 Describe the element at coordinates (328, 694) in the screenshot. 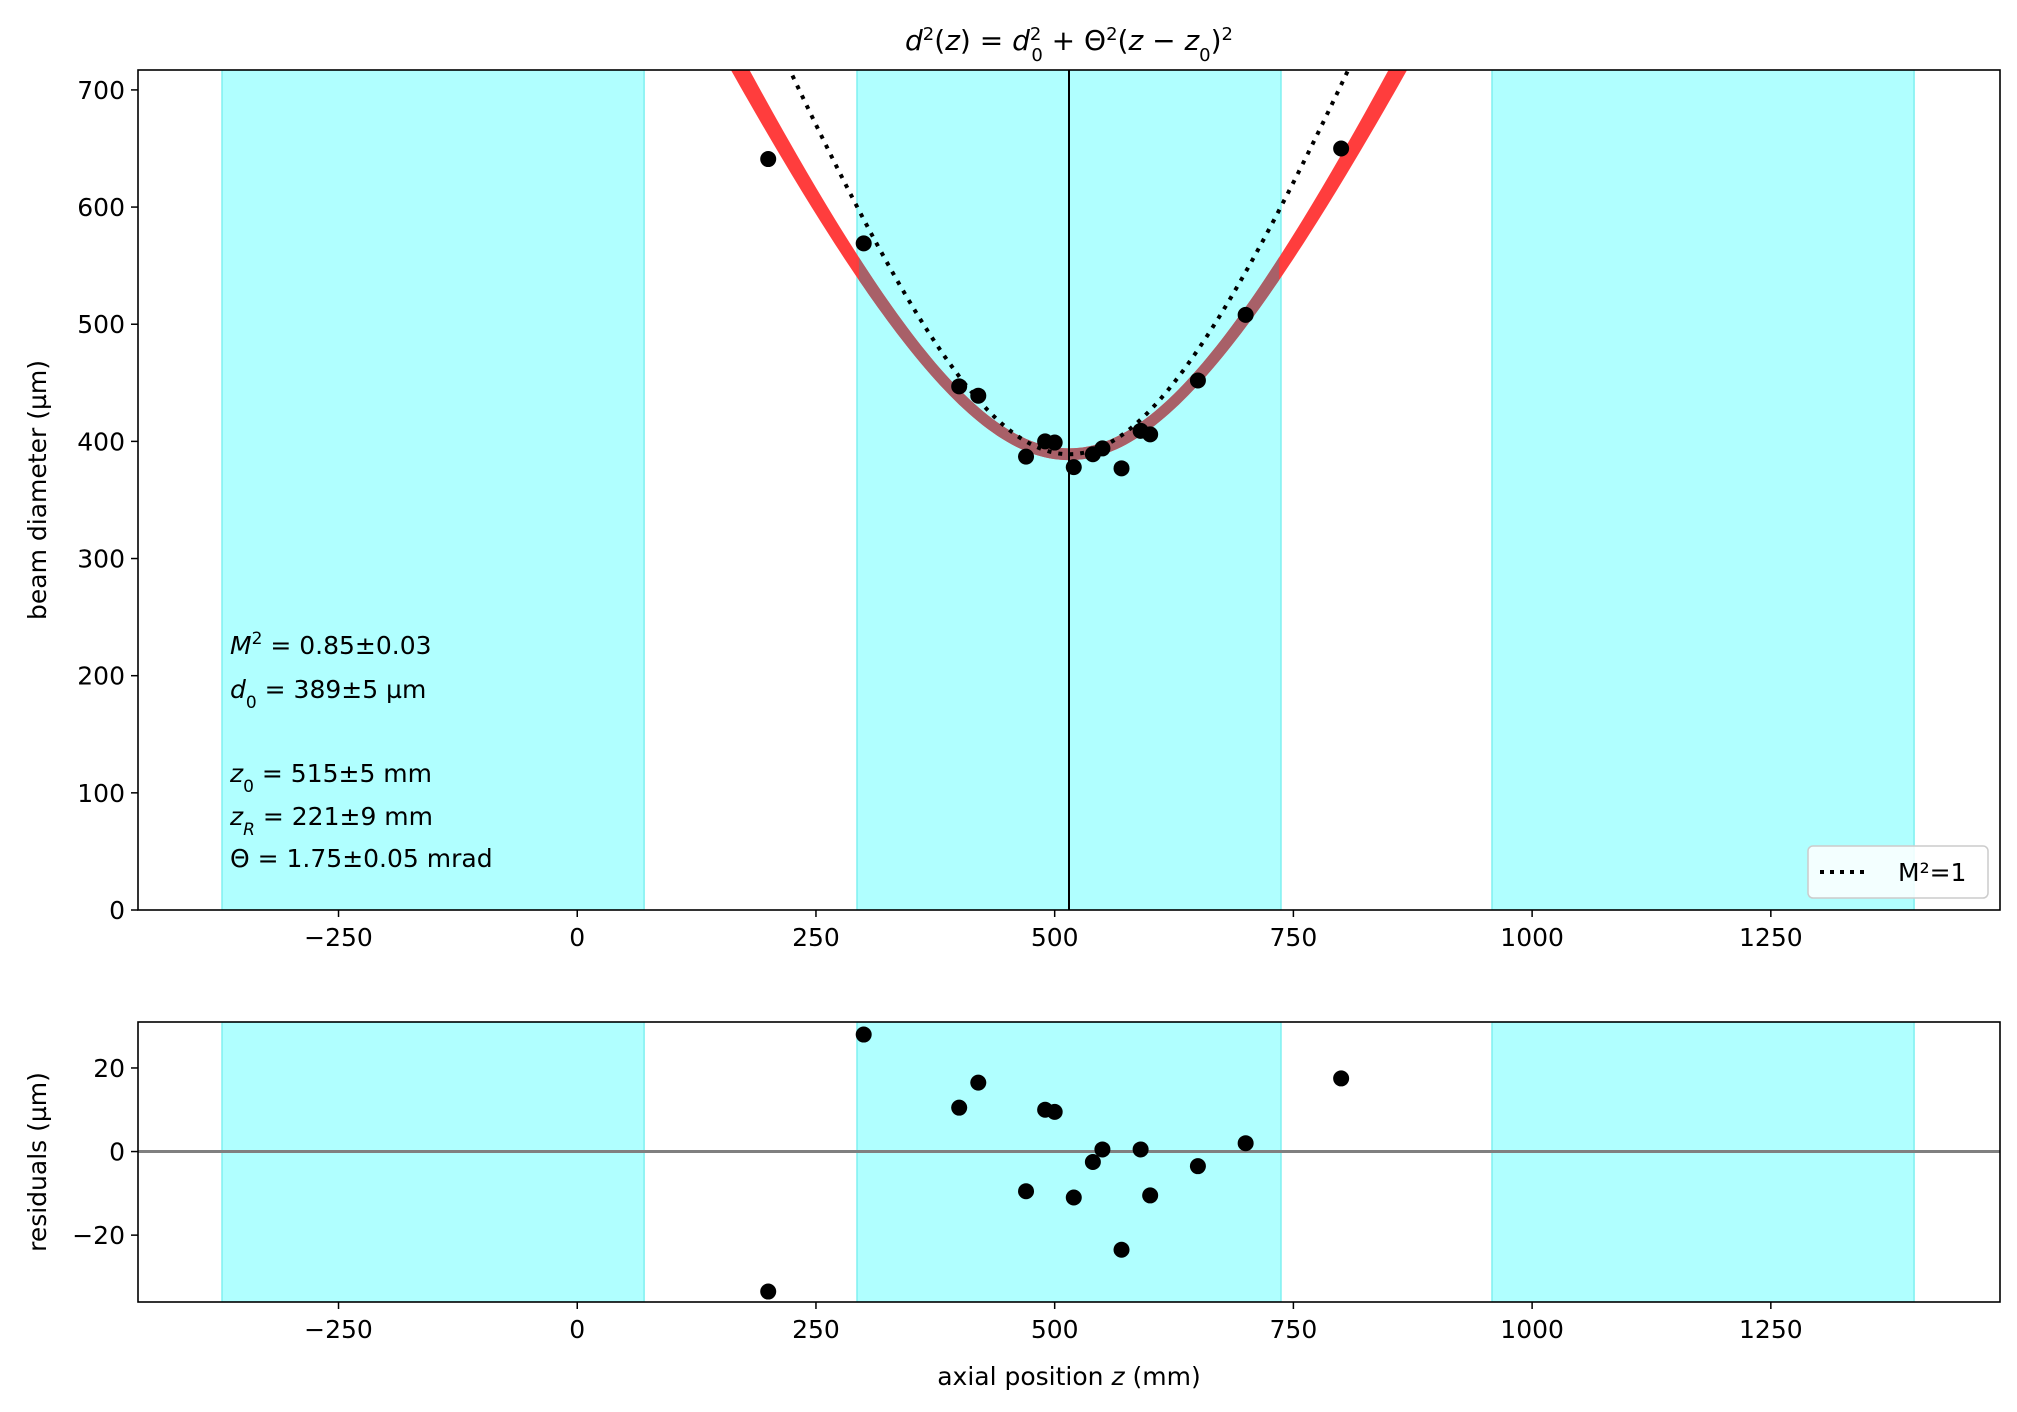

I see `d0-result: d0 = 389±5 µm` at that location.